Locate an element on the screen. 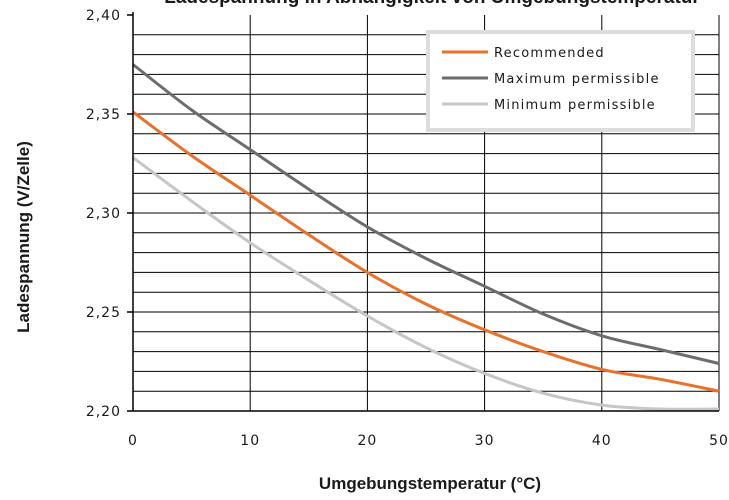 This screenshot has width=729, height=500. legend-box is located at coordinates (560, 81).